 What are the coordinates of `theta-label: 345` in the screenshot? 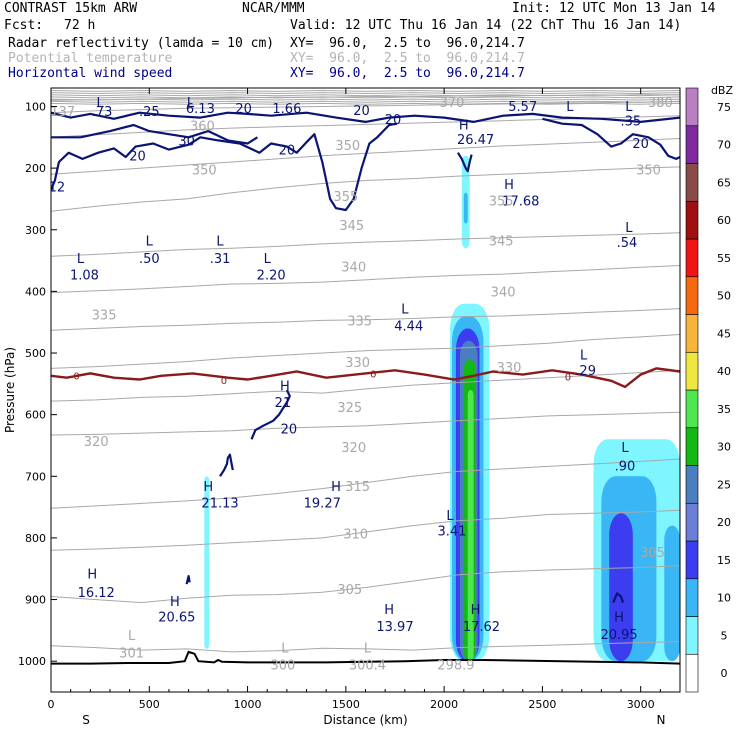 It's located at (501, 242).